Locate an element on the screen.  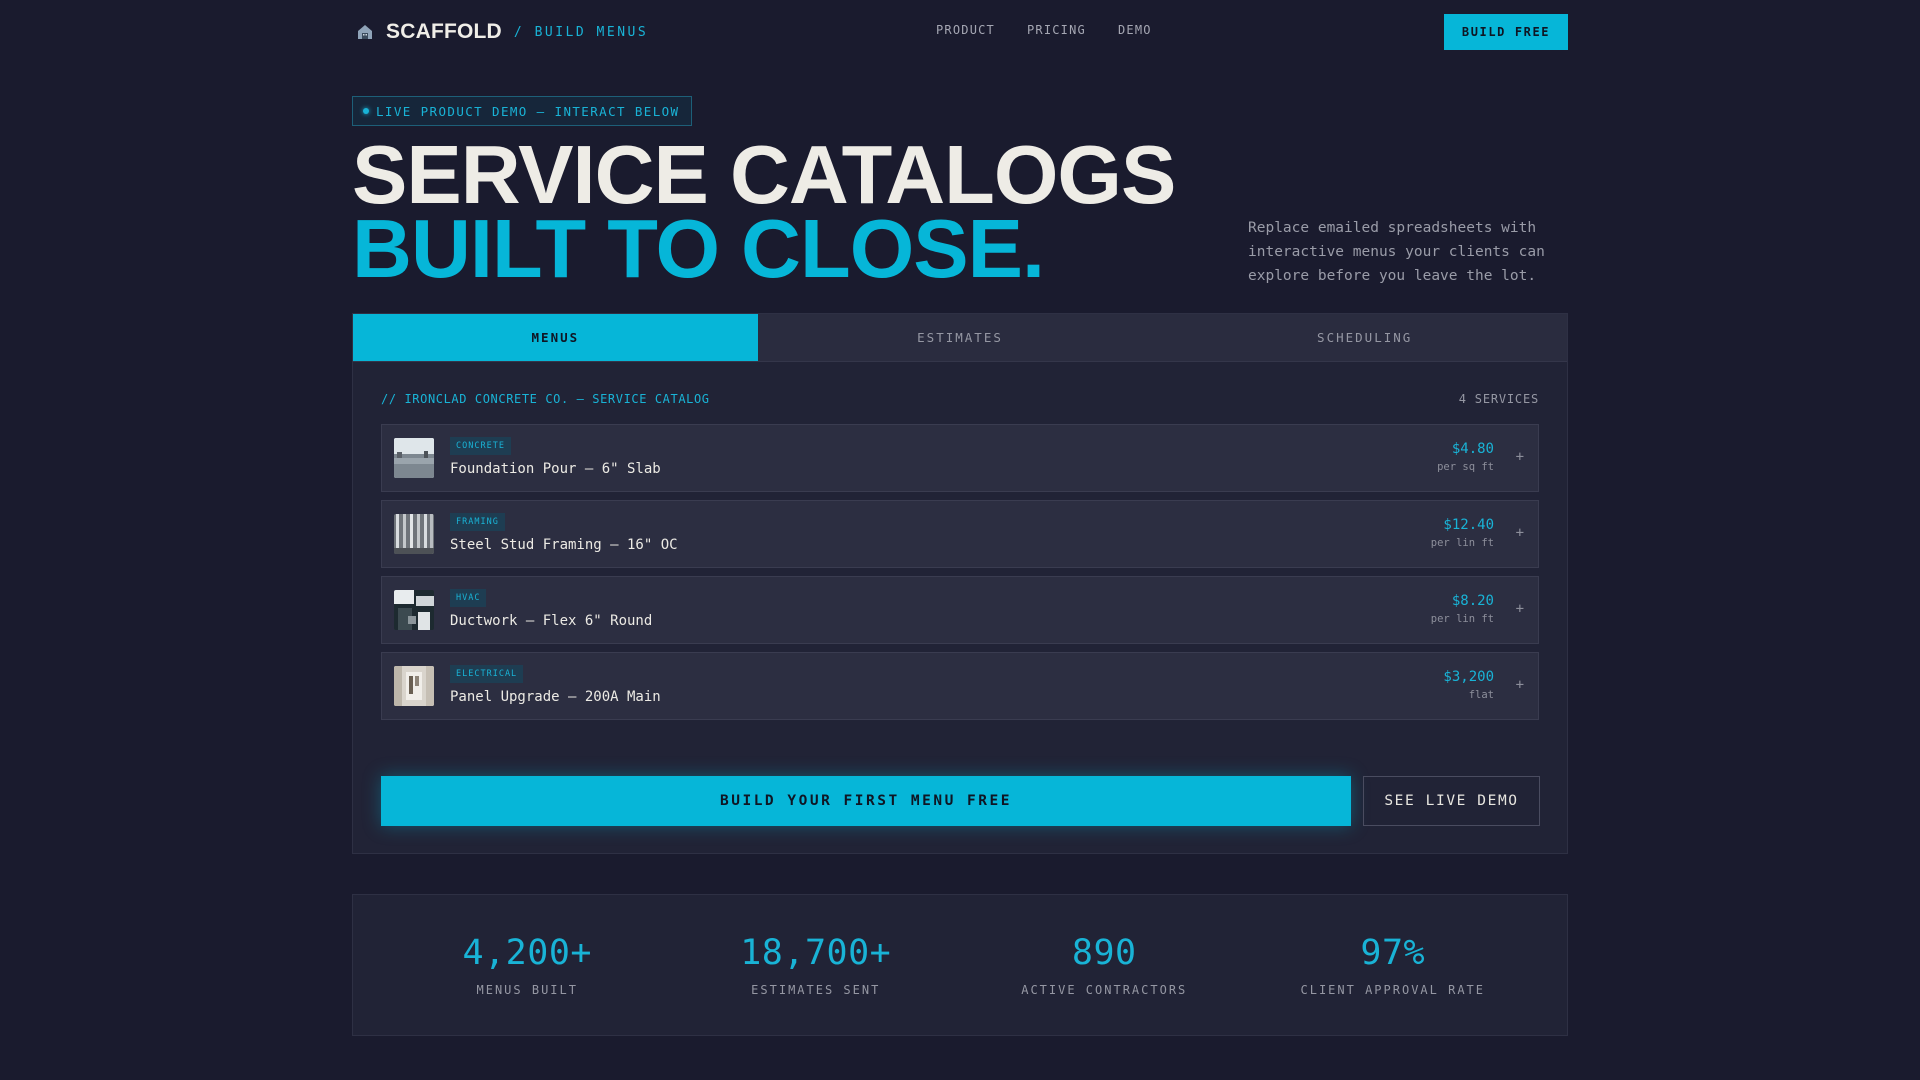
demo-tabs: MENUS ESTIMATES SCHEDULING is located at coordinates (960, 338).